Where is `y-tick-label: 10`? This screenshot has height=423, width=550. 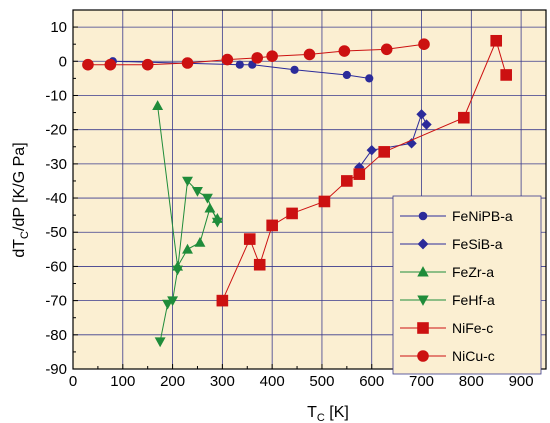
y-tick-label: 10 is located at coordinates (58, 27).